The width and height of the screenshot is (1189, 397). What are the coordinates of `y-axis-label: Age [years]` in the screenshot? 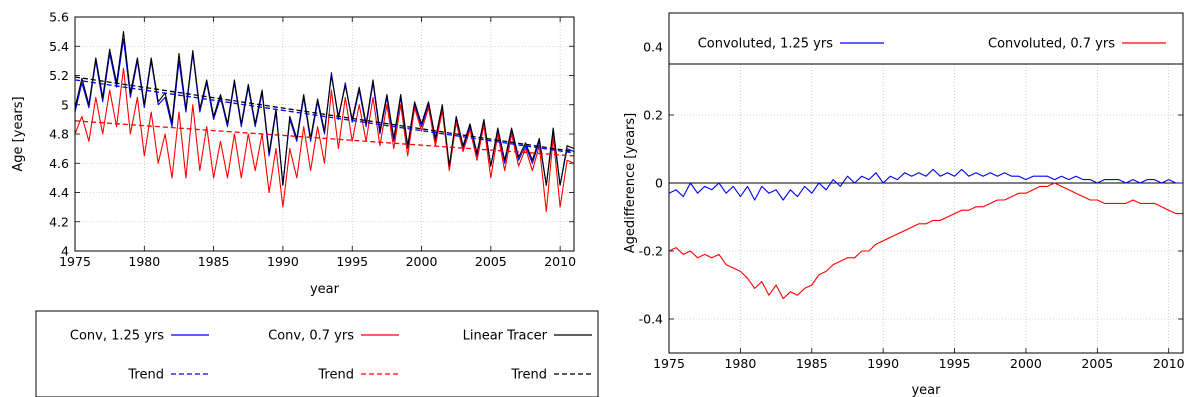 It's located at (18, 133).